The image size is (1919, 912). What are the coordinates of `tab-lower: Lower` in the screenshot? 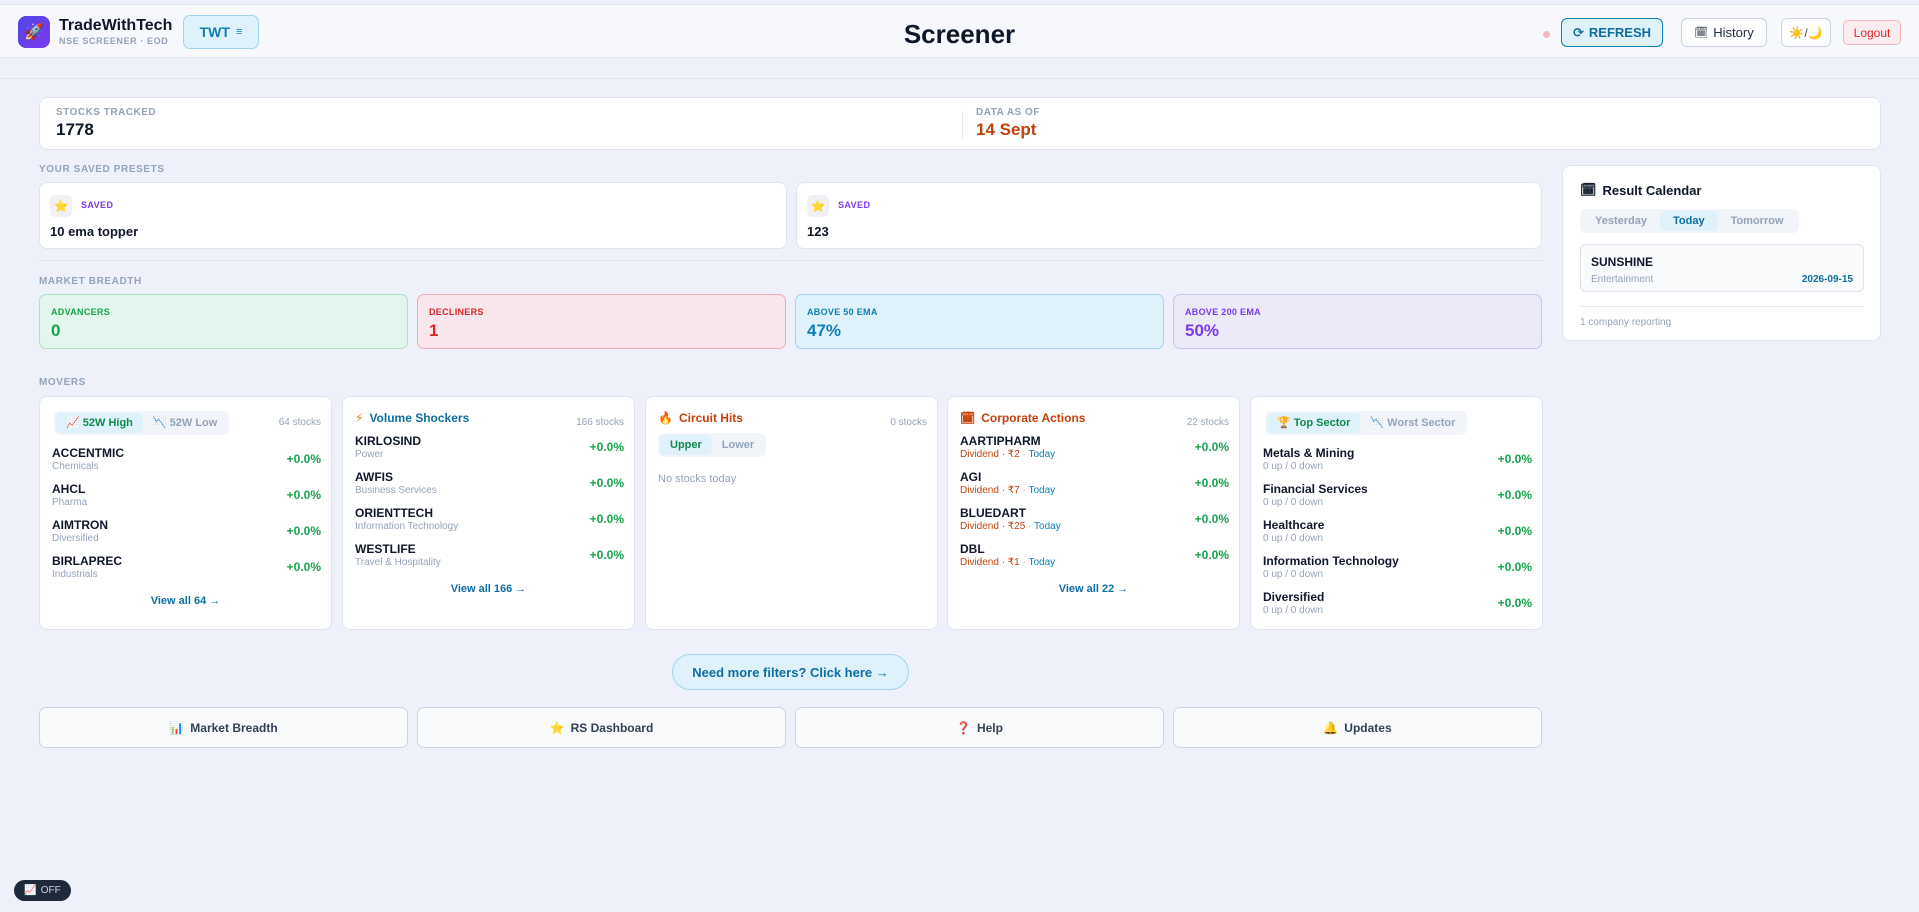 It's located at (738, 445).